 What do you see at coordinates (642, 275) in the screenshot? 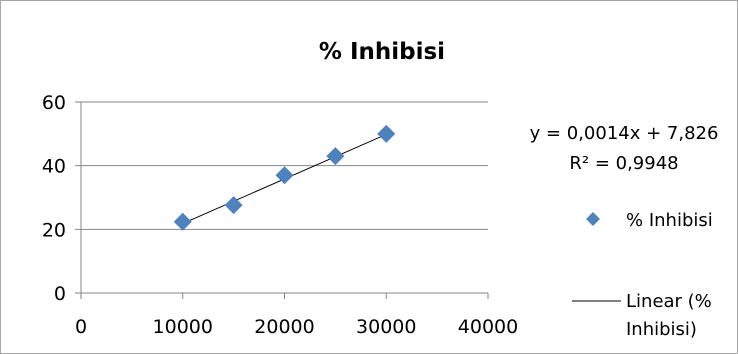
I see `legend: % Inhibisi Linear (% Inhibisi)` at bounding box center [642, 275].